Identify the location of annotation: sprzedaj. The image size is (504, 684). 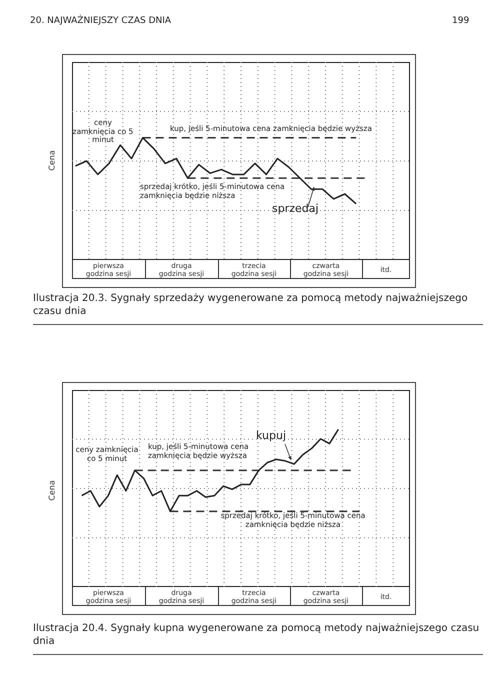
(295, 208).